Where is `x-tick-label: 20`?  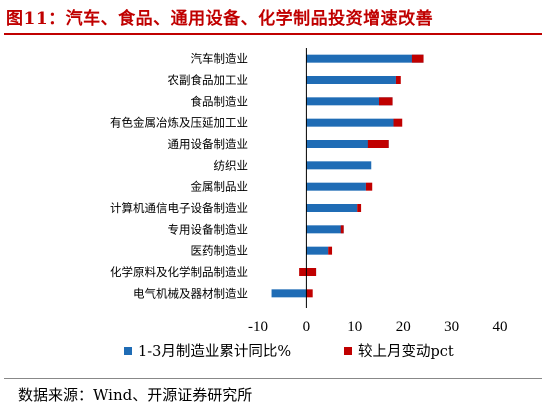 x-tick-label: 20 is located at coordinates (403, 327).